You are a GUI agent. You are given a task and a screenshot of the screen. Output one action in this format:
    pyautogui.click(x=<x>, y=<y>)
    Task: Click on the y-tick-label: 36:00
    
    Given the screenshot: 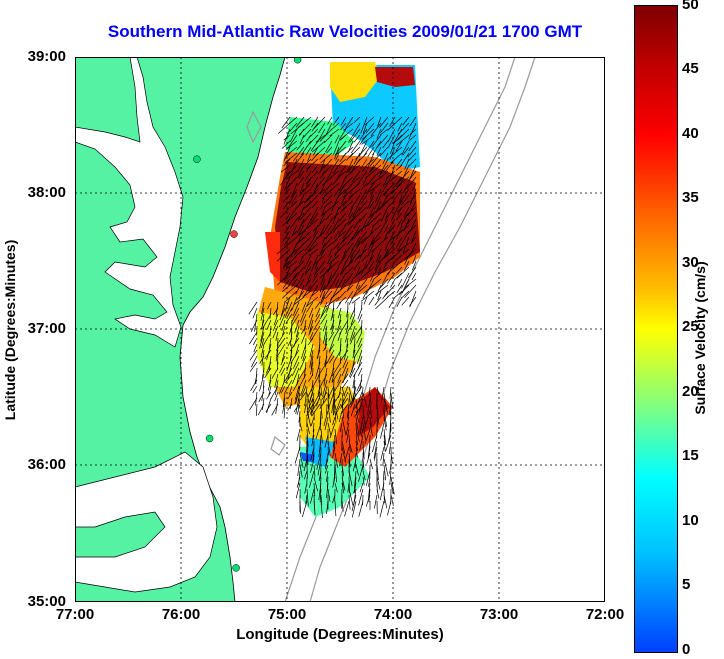 What is the action you would take?
    pyautogui.click(x=46, y=464)
    